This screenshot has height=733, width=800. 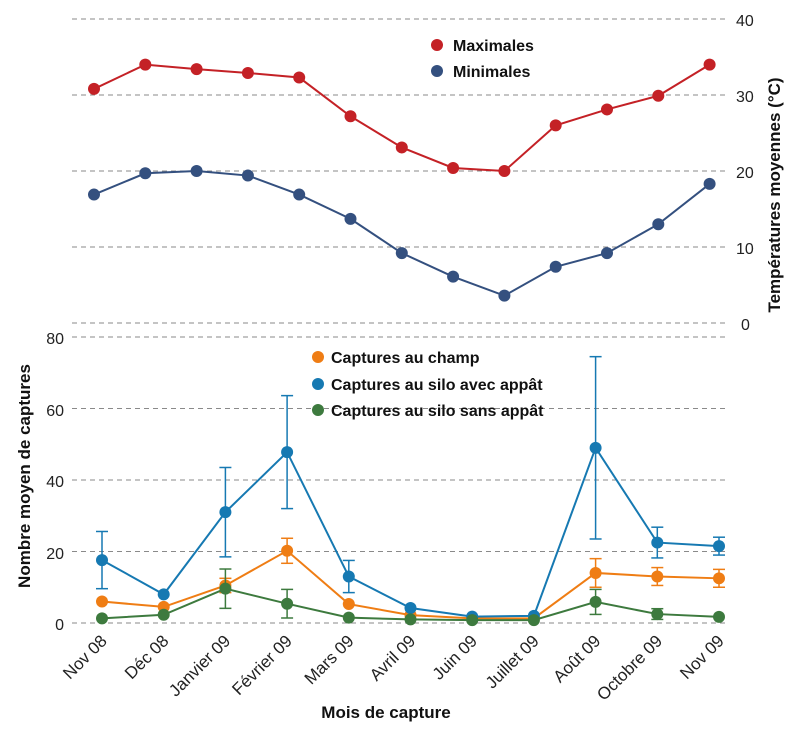 What do you see at coordinates (55, 339) in the screenshot?
I see `captures-ytick: 80` at bounding box center [55, 339].